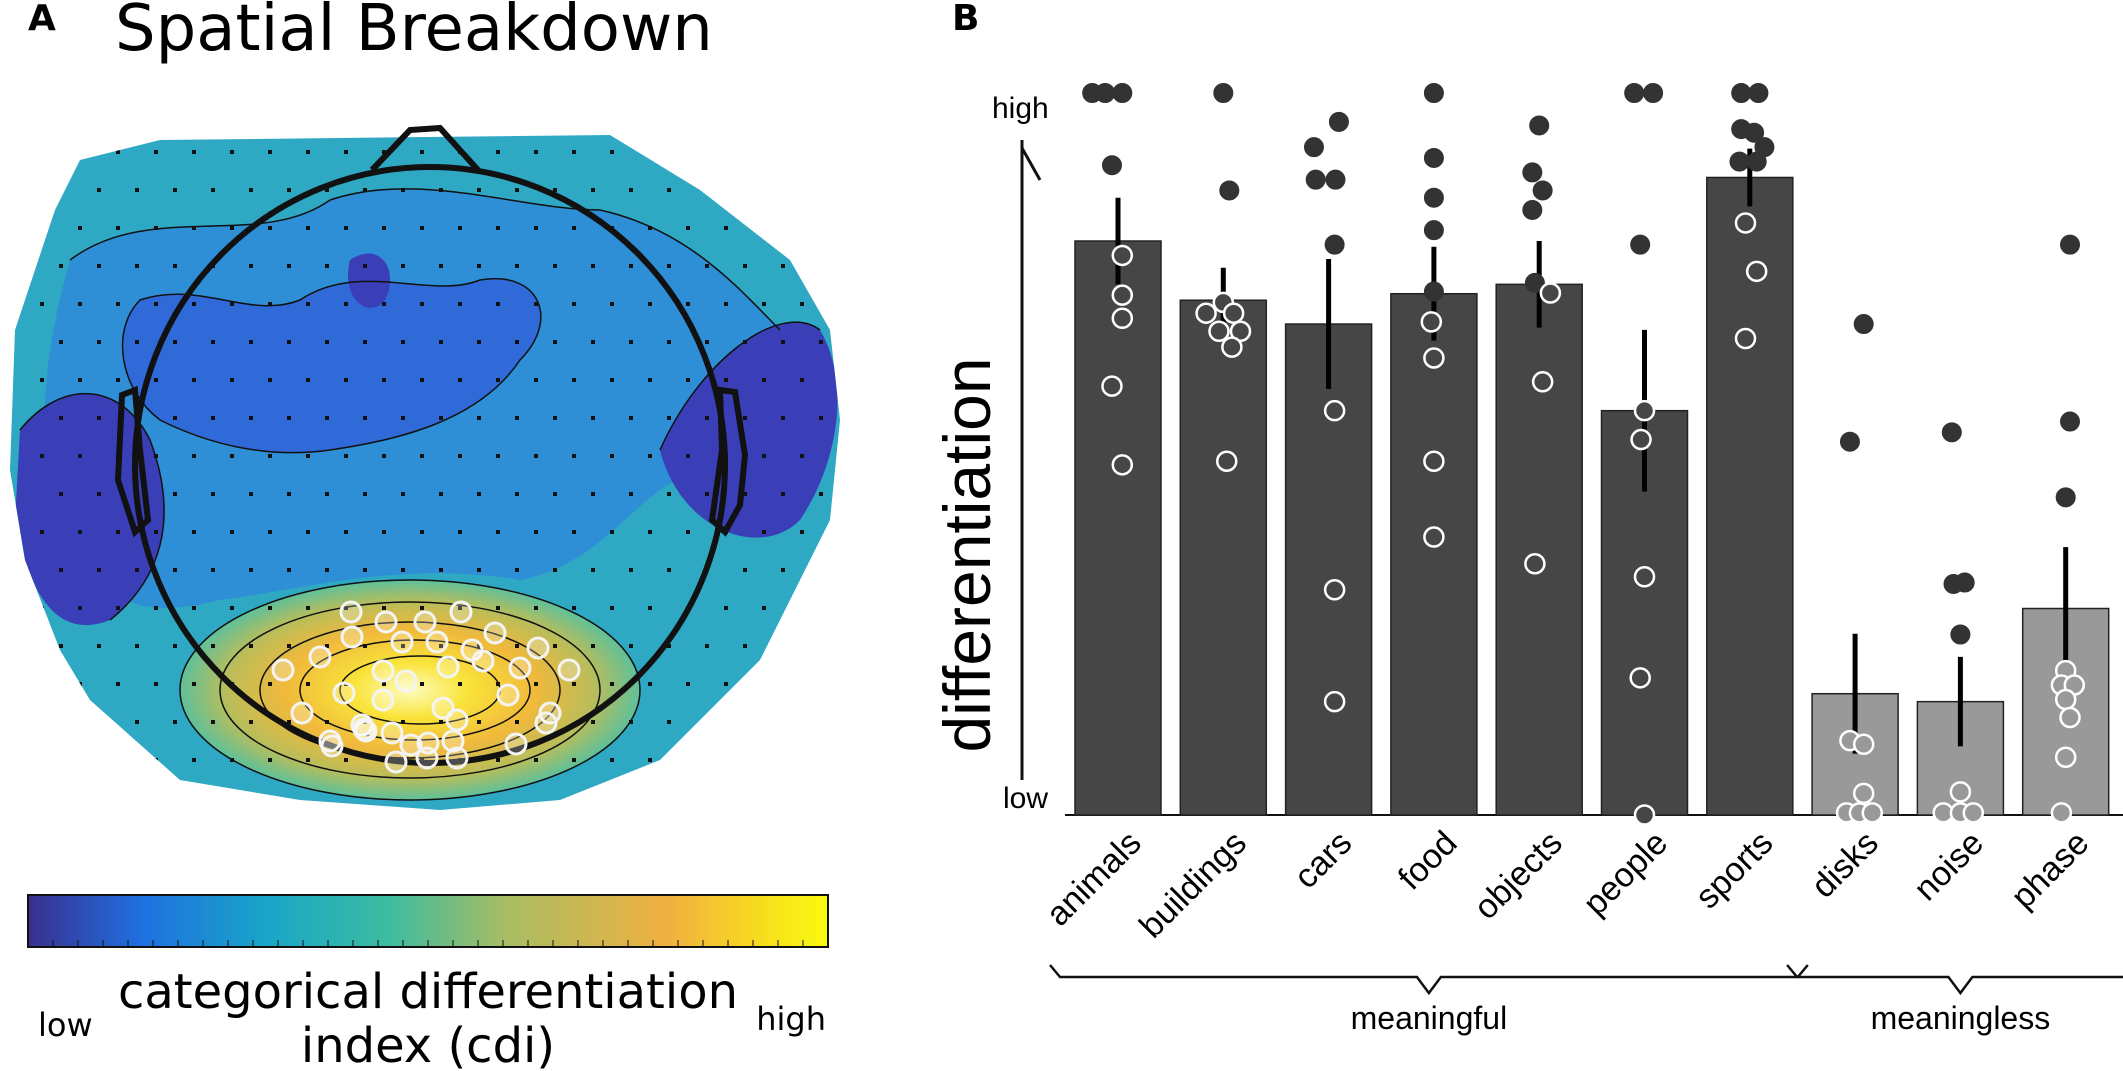 Image resolution: width=2123 pixels, height=1071 pixels. What do you see at coordinates (428, 992) in the screenshot?
I see `colorbar-label-line1: categorical differentiation` at bounding box center [428, 992].